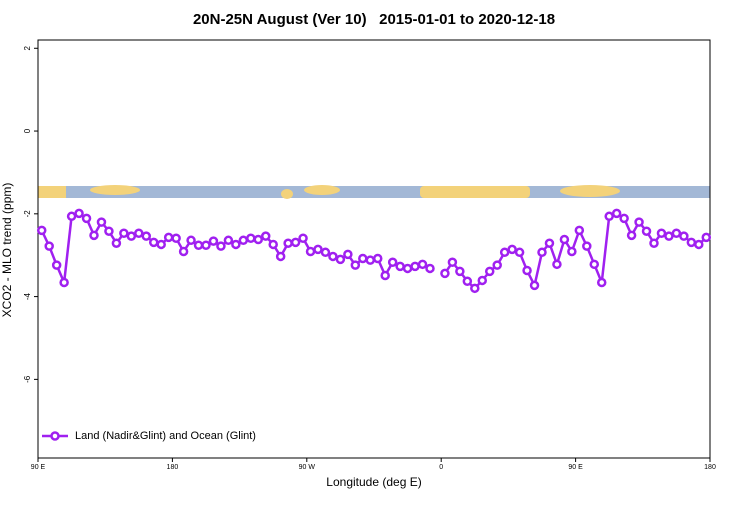 The width and height of the screenshot is (750, 505). I want to click on legend-label: Land (Nadir&Glint) and Ocean (Glint), so click(165, 436).